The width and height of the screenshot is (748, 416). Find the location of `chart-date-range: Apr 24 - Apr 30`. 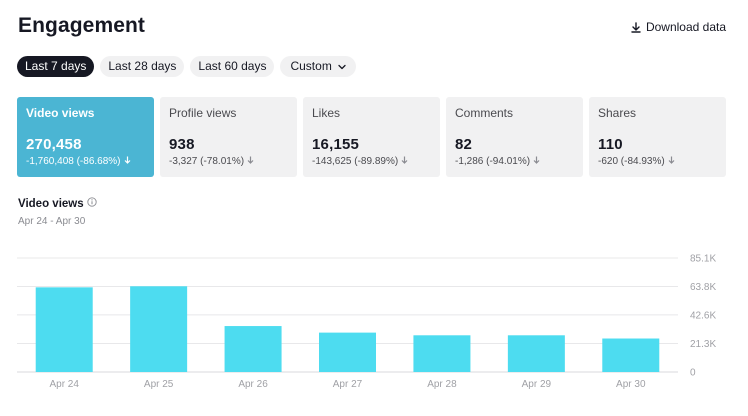

chart-date-range: Apr 24 - Apr 30 is located at coordinates (52, 221).